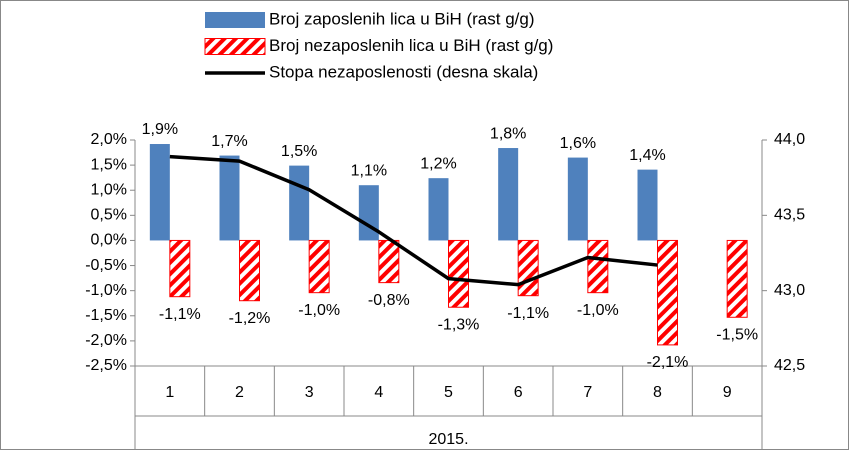  Describe the element at coordinates (389, 300) in the screenshot. I see `data-label: -0,8%` at that location.